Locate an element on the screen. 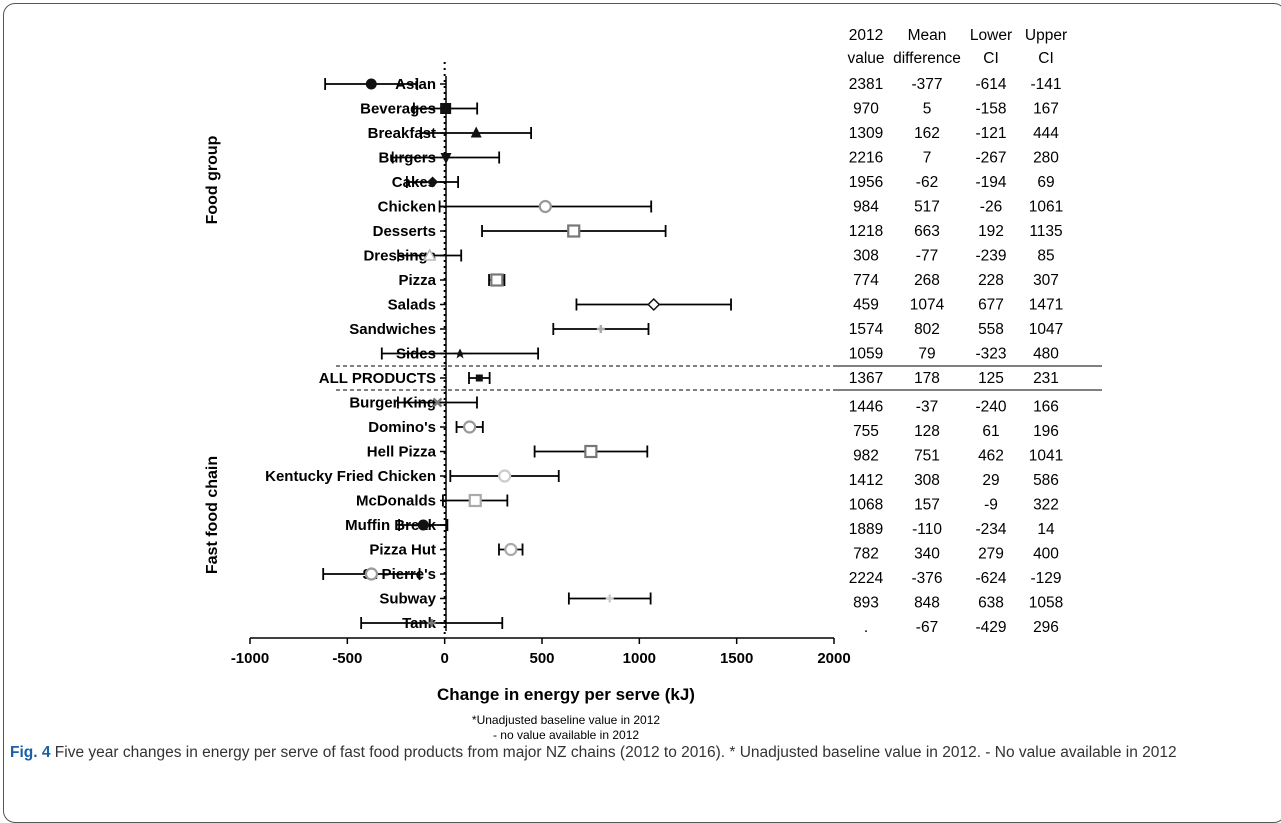  table-cell: -110 is located at coordinates (927, 529).